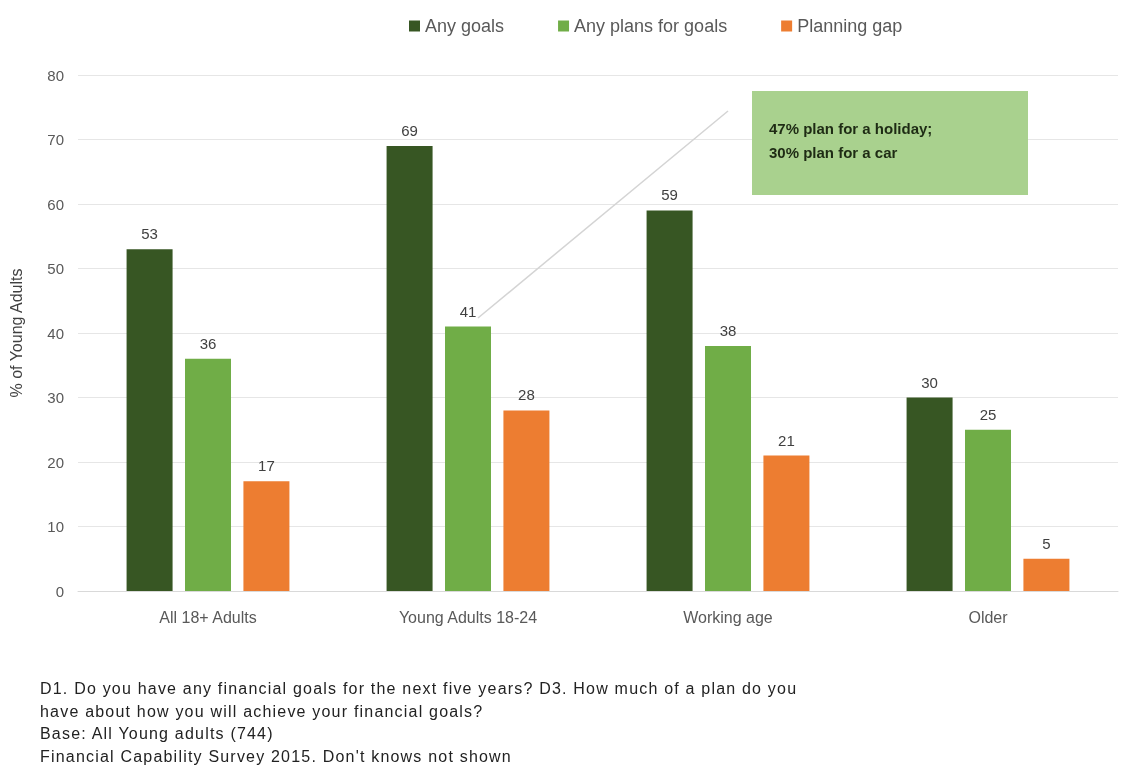  What do you see at coordinates (55, 397) in the screenshot?
I see `y-tick-label: 30` at bounding box center [55, 397].